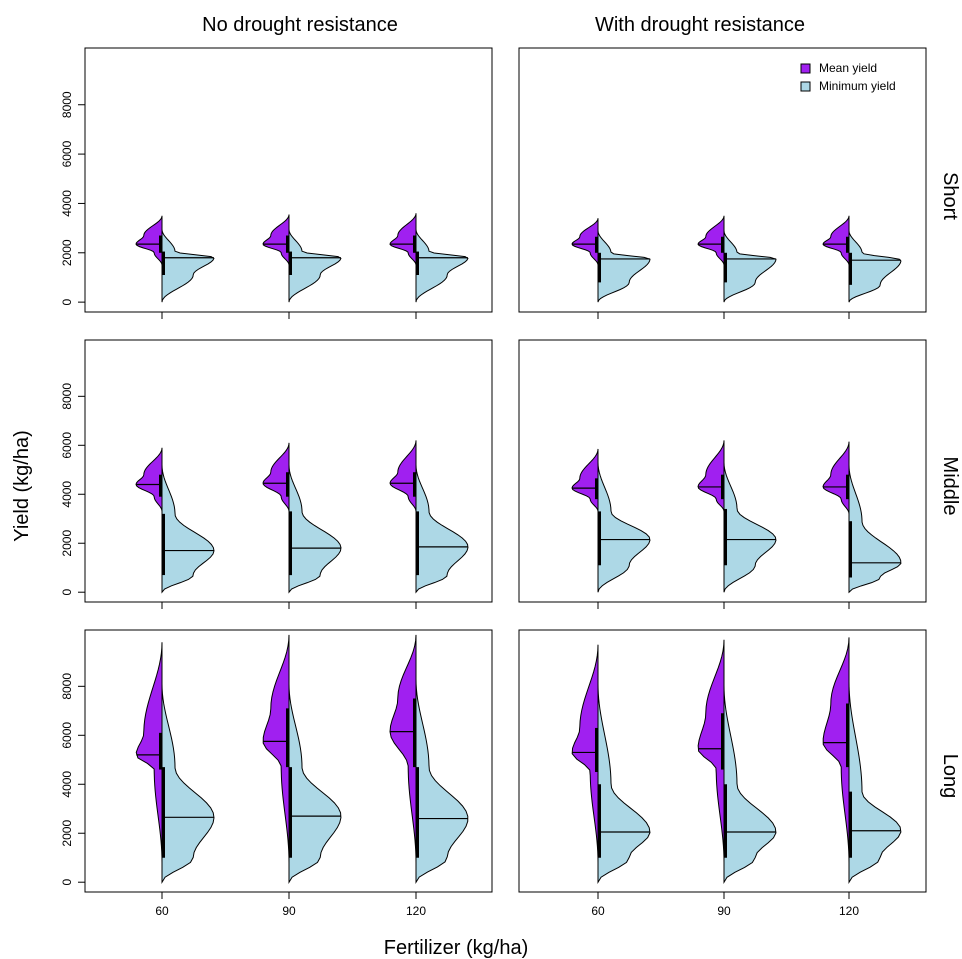  I want to click on legend-label-mean: Mean yield, so click(848, 68).